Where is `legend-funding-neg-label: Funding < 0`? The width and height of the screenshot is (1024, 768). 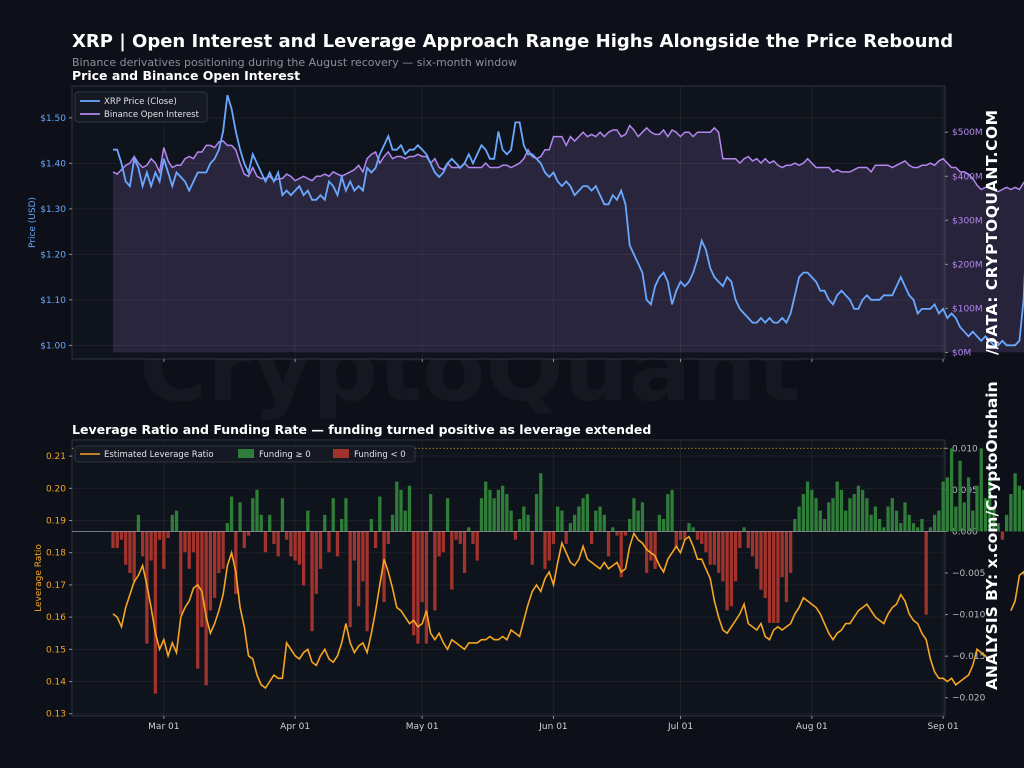 legend-funding-neg-label: Funding < 0 is located at coordinates (380, 455).